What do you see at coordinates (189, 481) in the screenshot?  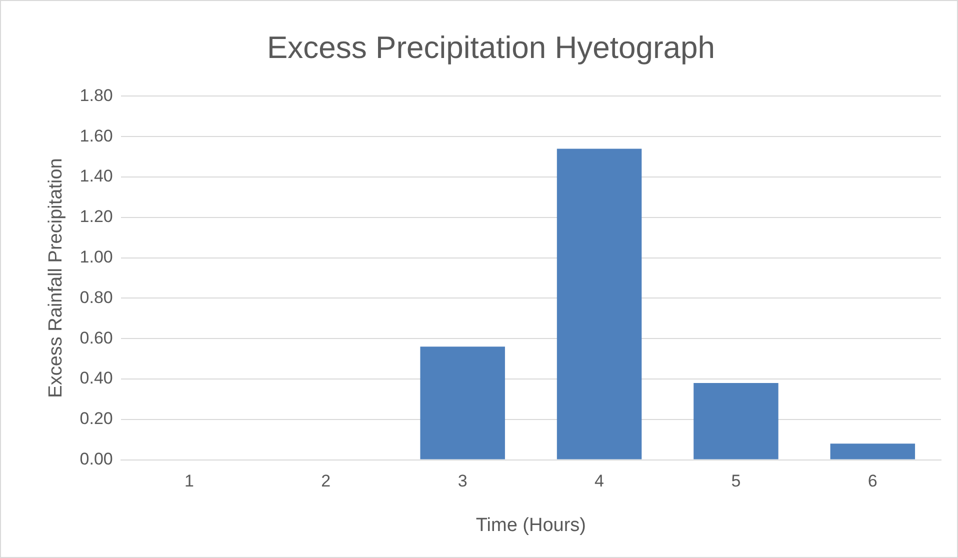 I see `x-tick-label: 1` at bounding box center [189, 481].